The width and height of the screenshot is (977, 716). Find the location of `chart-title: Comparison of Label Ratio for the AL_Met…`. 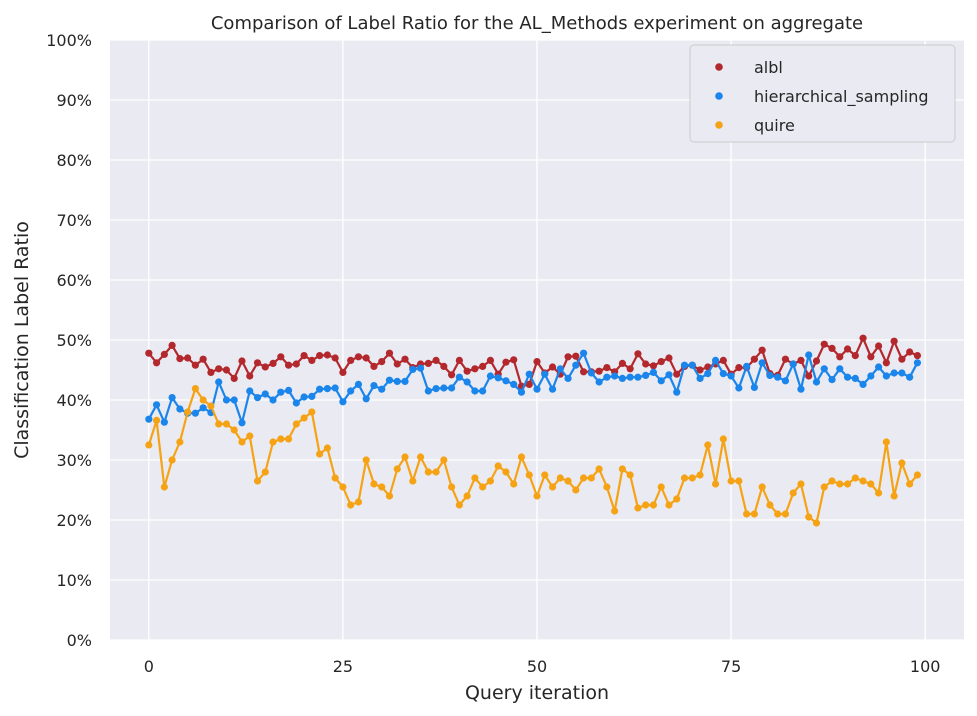

chart-title: Comparison of Label Ratio for the AL_Met… is located at coordinates (537, 23).